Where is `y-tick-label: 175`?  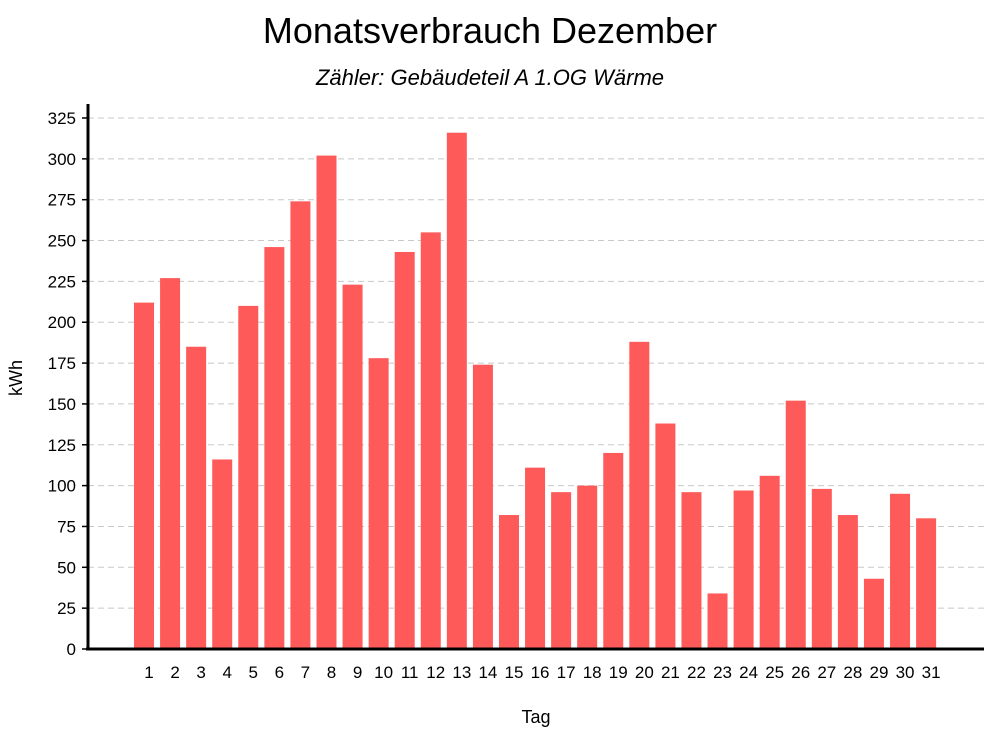 y-tick-label: 175 is located at coordinates (62, 363).